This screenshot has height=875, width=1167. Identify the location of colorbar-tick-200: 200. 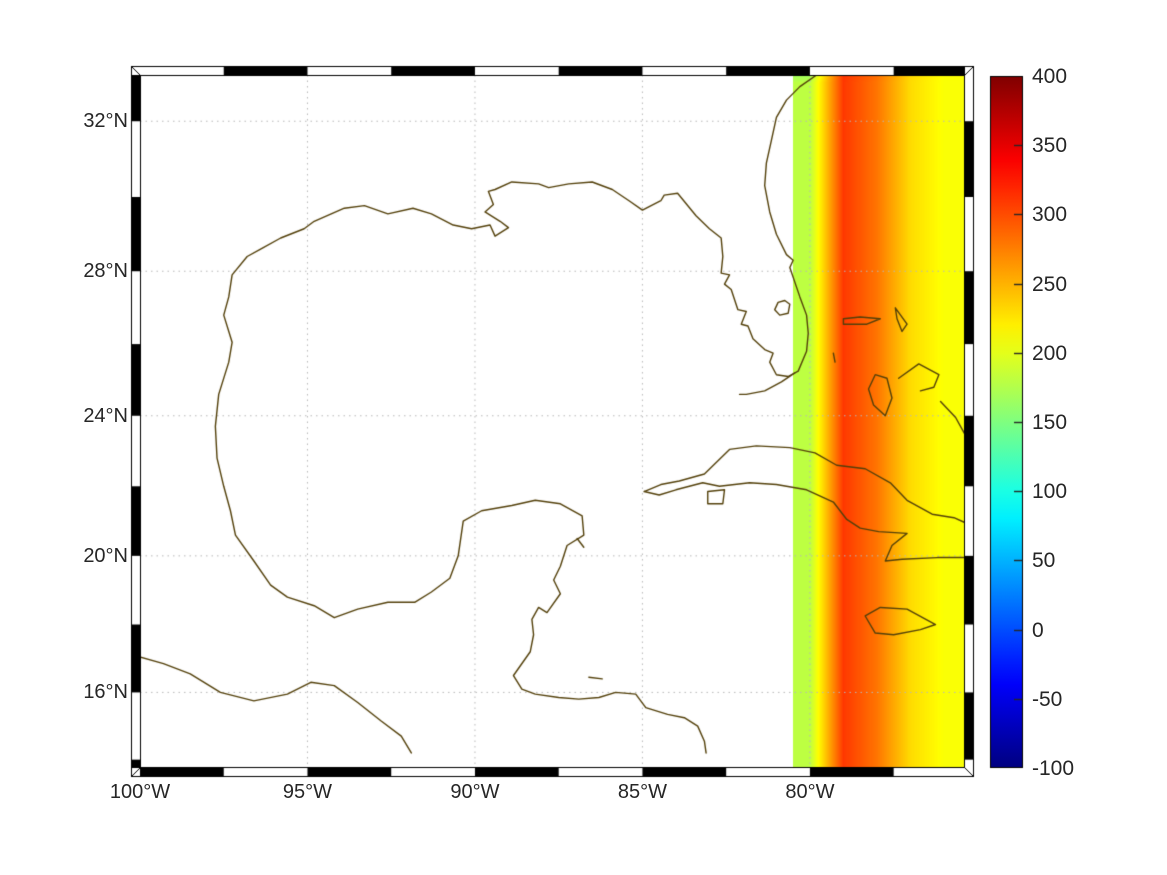
(1050, 353).